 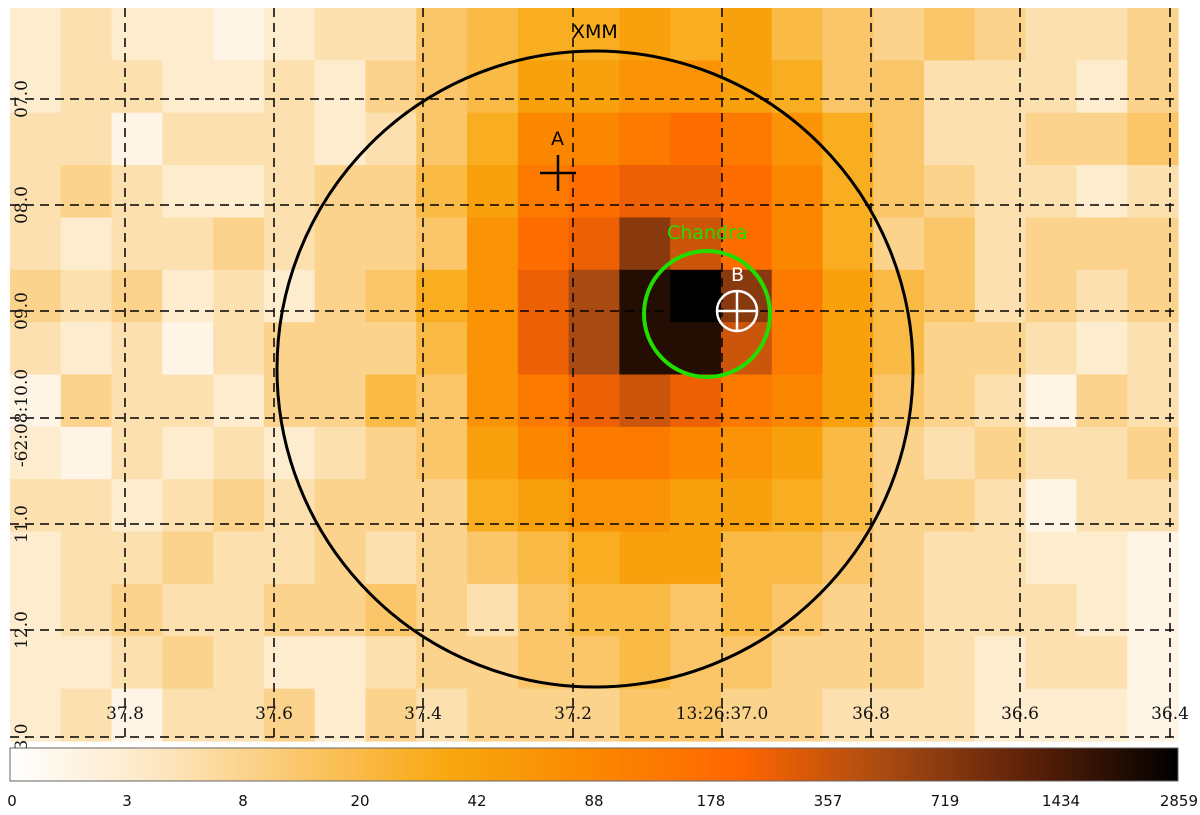 I want to click on colorbar-labels: 0 3 8 20 42 88 178 357 719 1434 2859, so click(x=602, y=801).